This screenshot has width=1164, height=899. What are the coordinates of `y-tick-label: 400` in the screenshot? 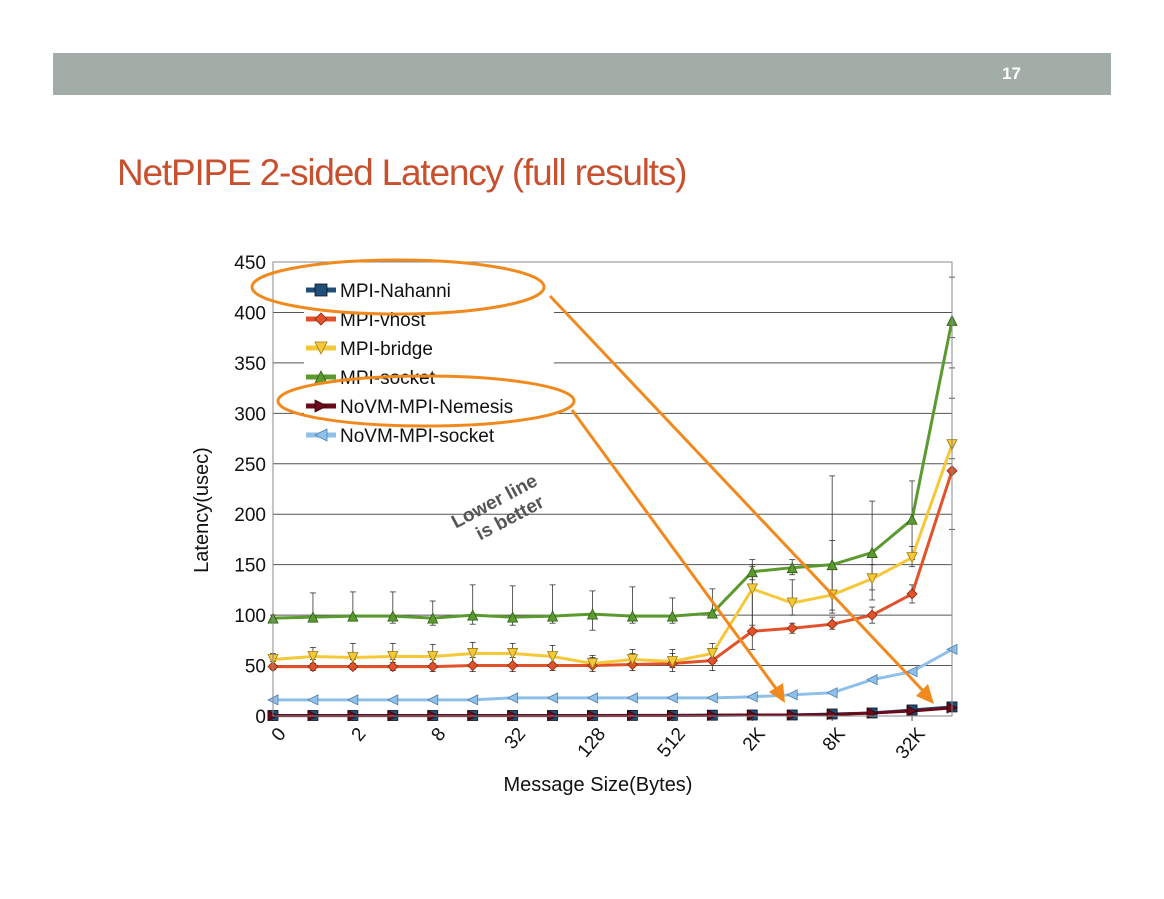 It's located at (250, 313).